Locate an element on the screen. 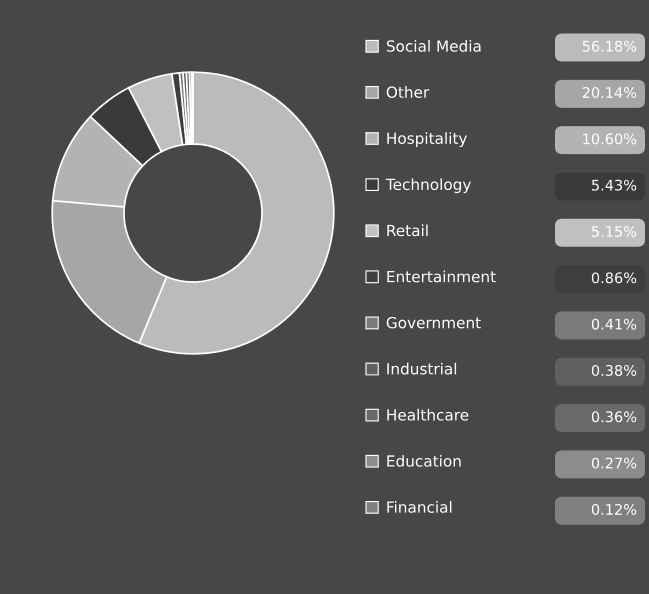 This screenshot has height=594, width=649. data-label: 0.36% is located at coordinates (614, 416).